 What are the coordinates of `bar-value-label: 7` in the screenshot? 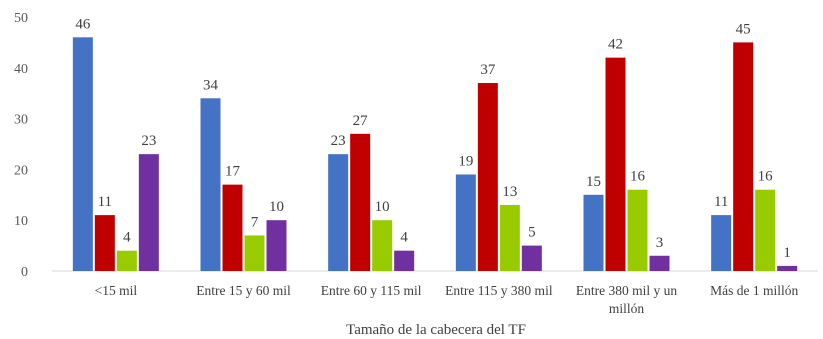 It's located at (255, 222).